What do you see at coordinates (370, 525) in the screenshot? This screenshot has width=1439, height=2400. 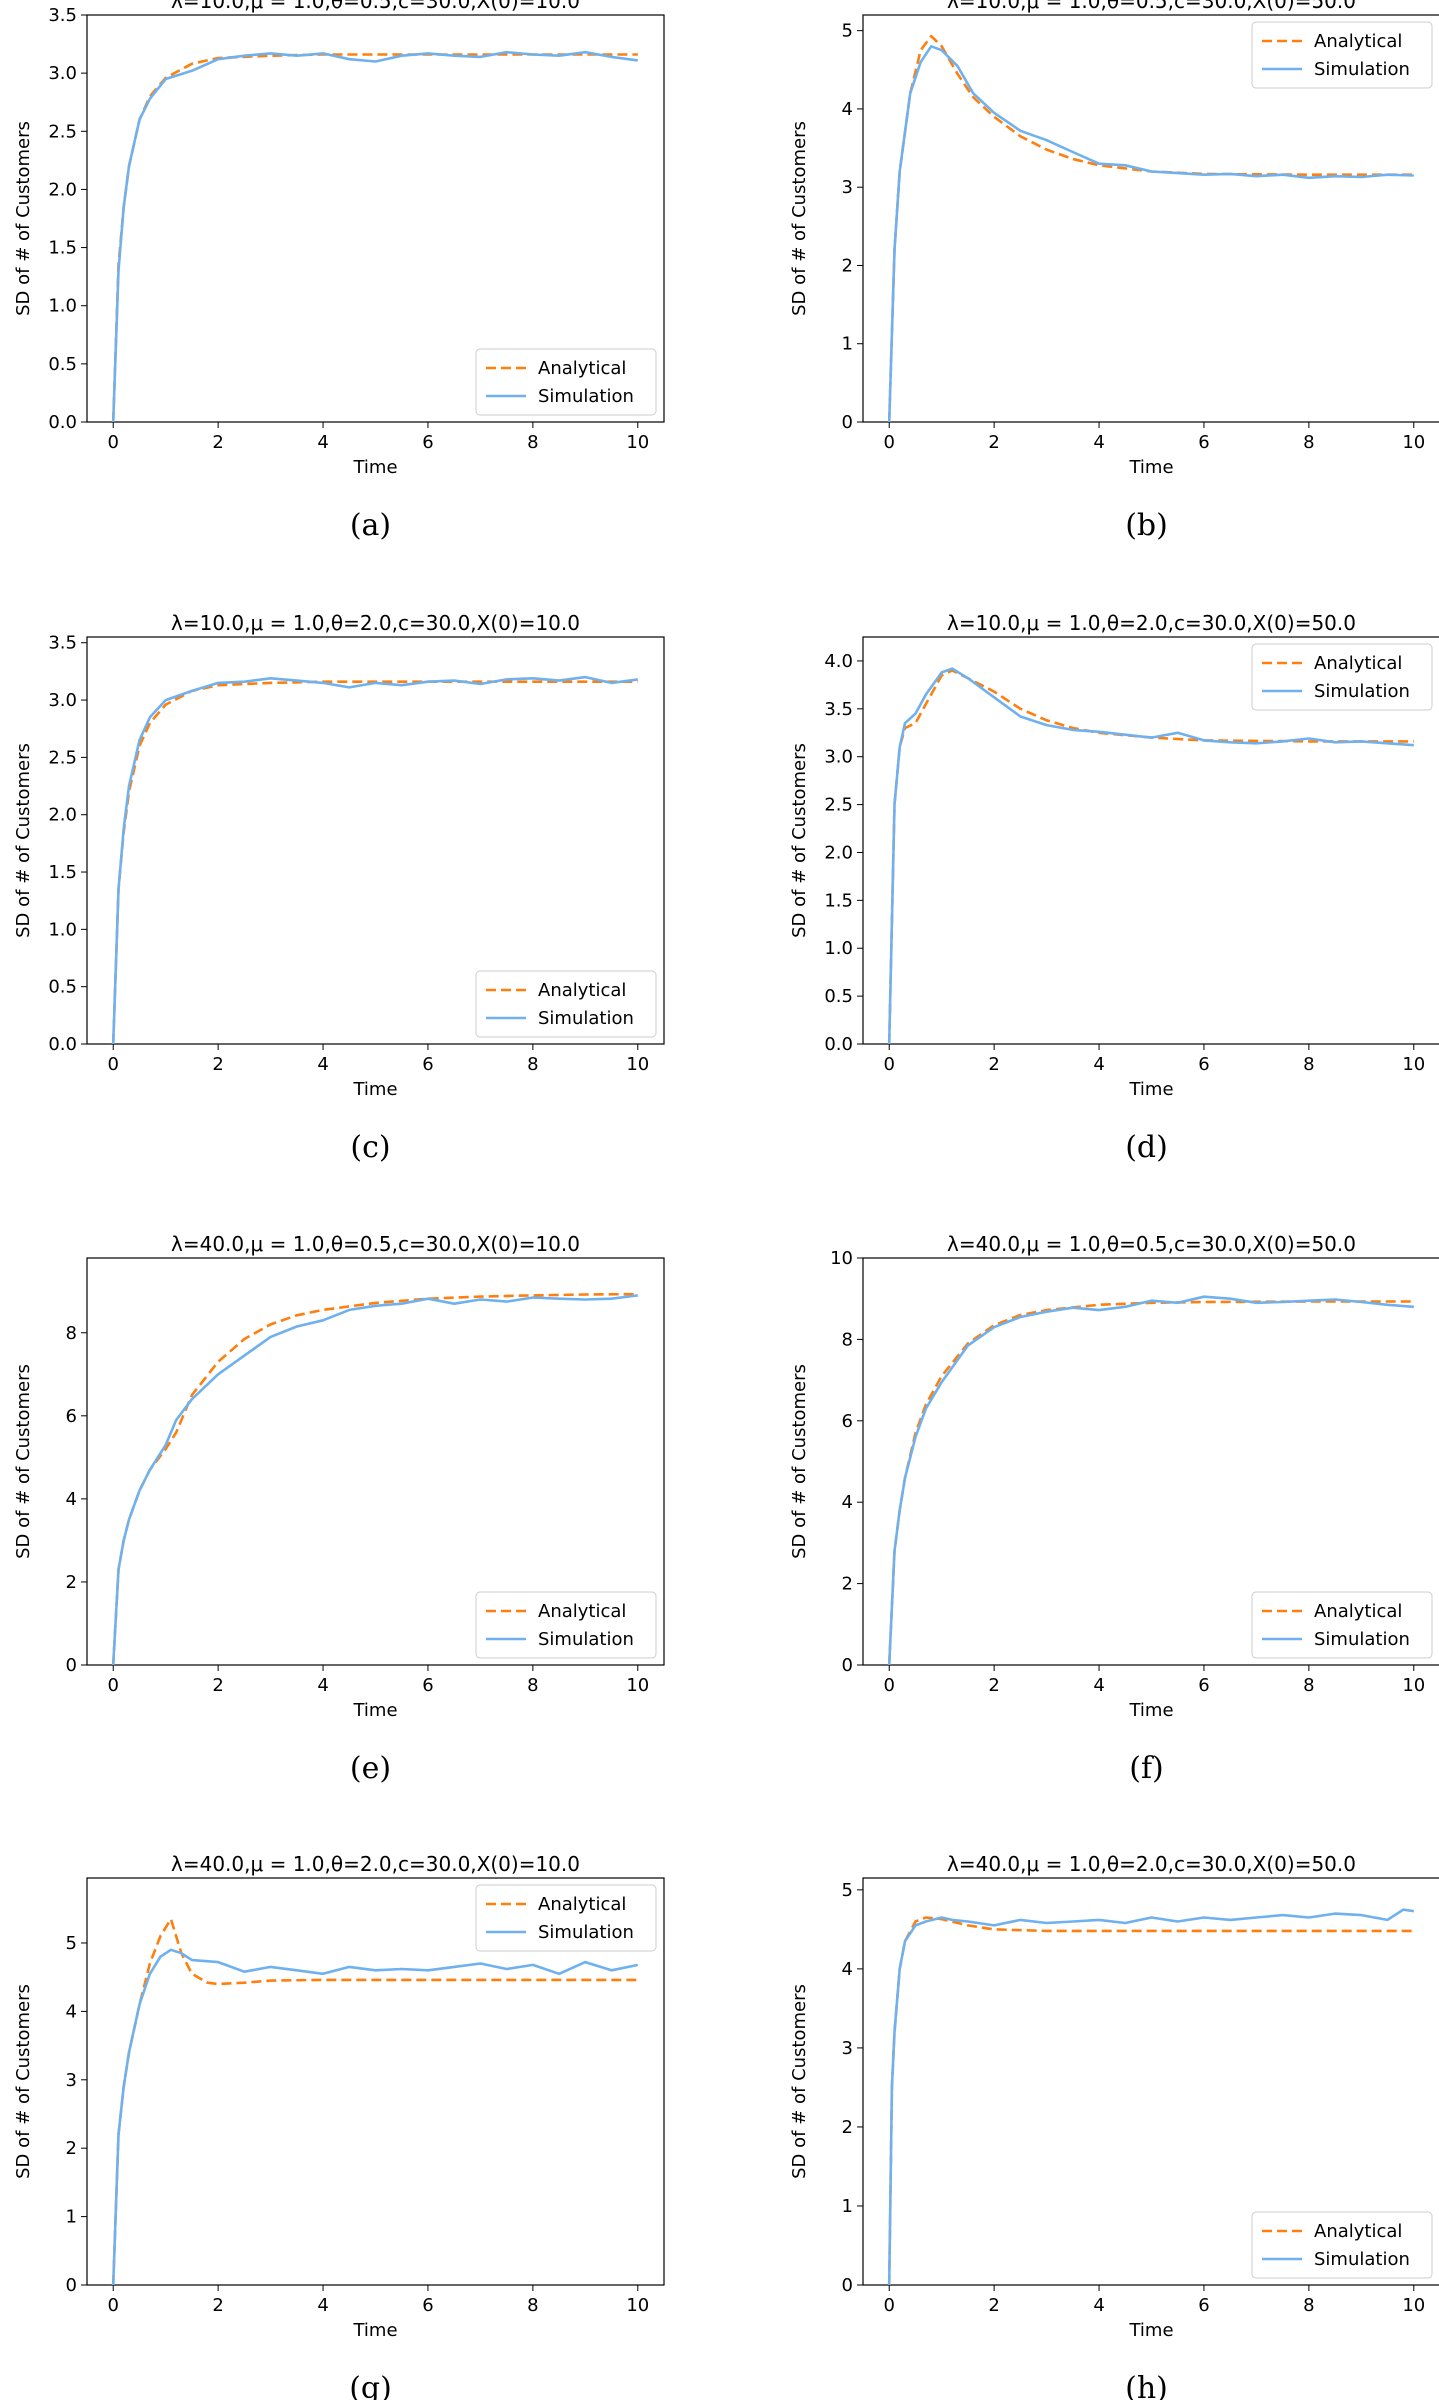 I see `panel-caption: (a)` at bounding box center [370, 525].